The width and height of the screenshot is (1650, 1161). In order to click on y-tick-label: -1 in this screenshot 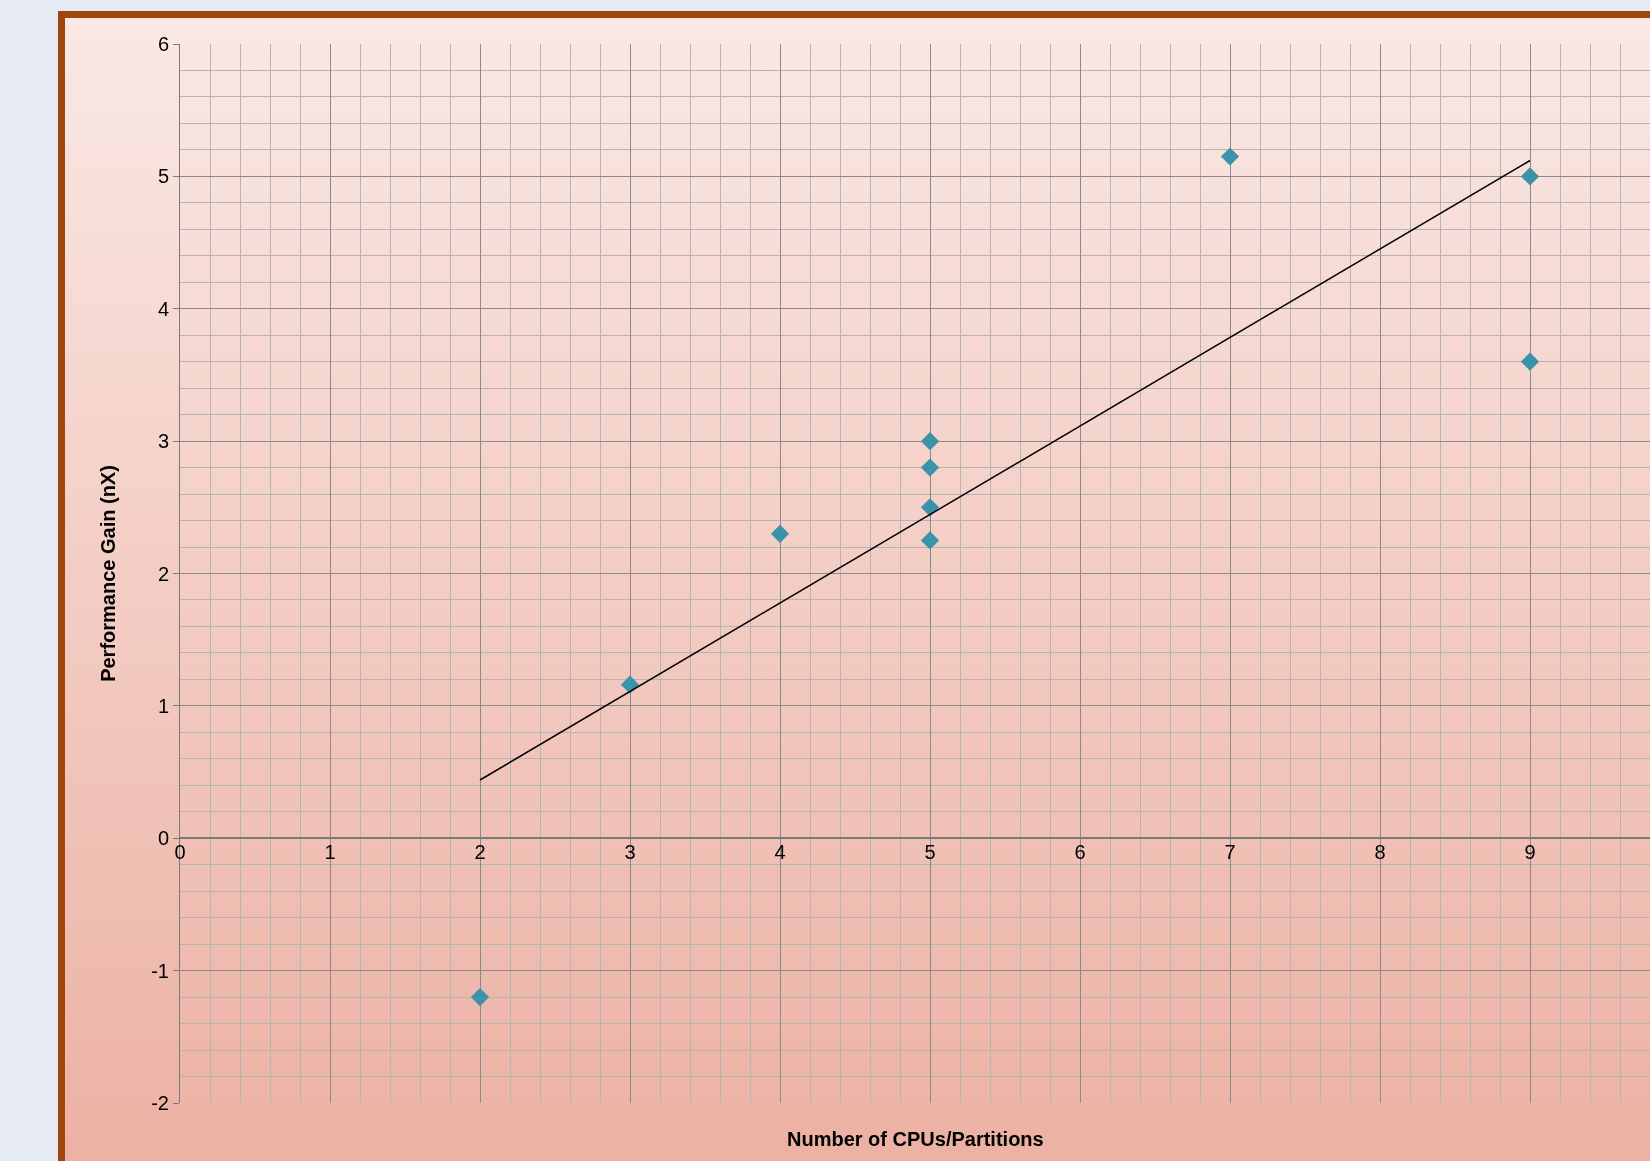, I will do `click(160, 970)`.